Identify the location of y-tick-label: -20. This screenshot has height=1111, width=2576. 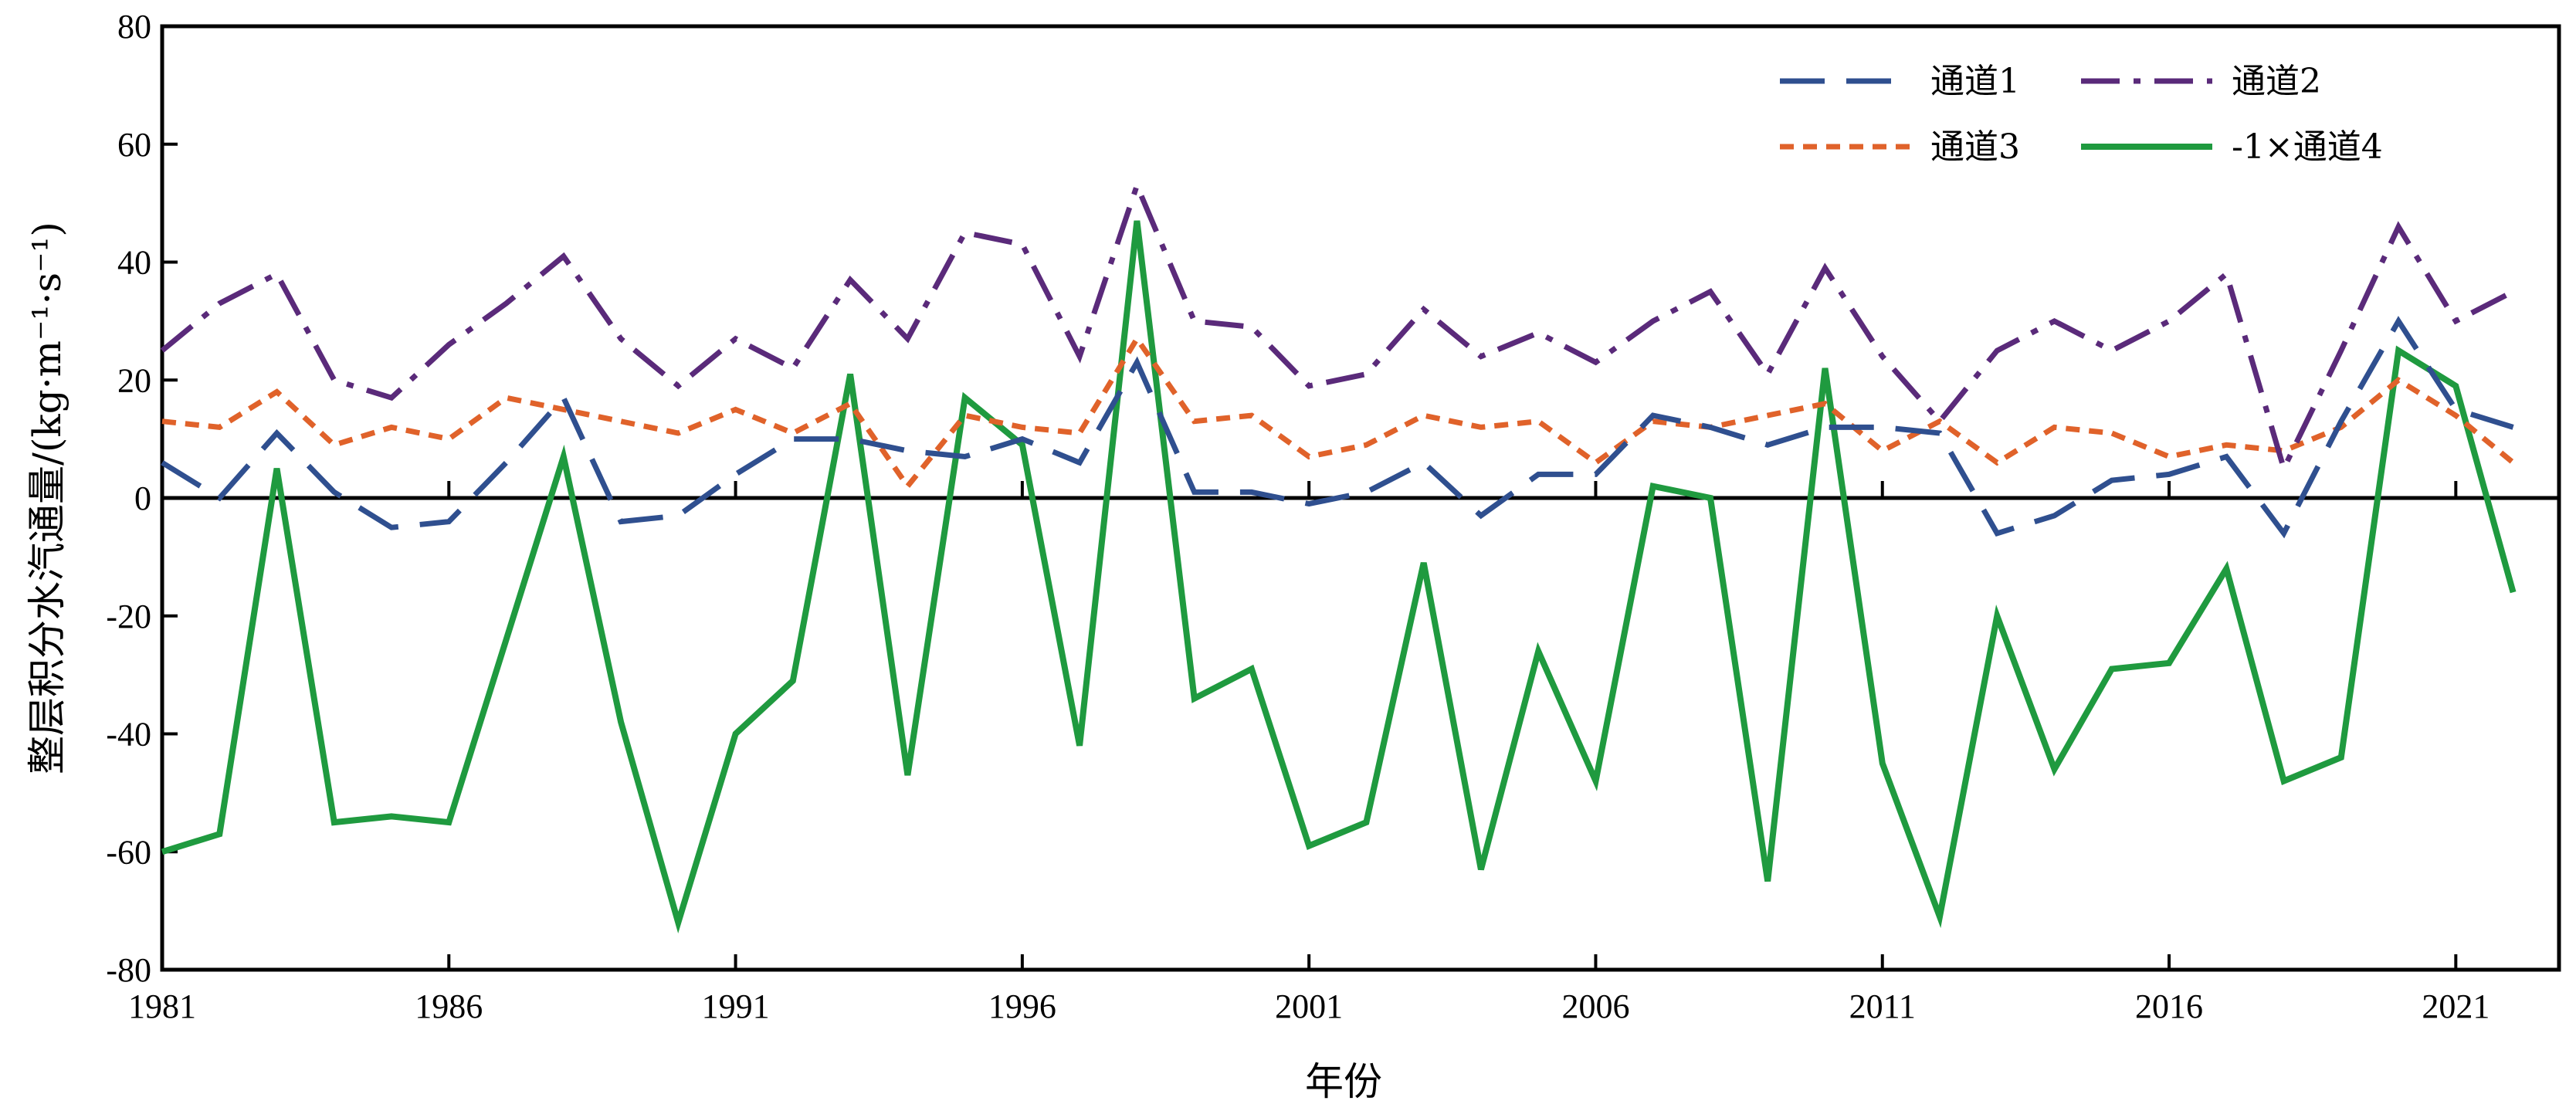
(128, 616).